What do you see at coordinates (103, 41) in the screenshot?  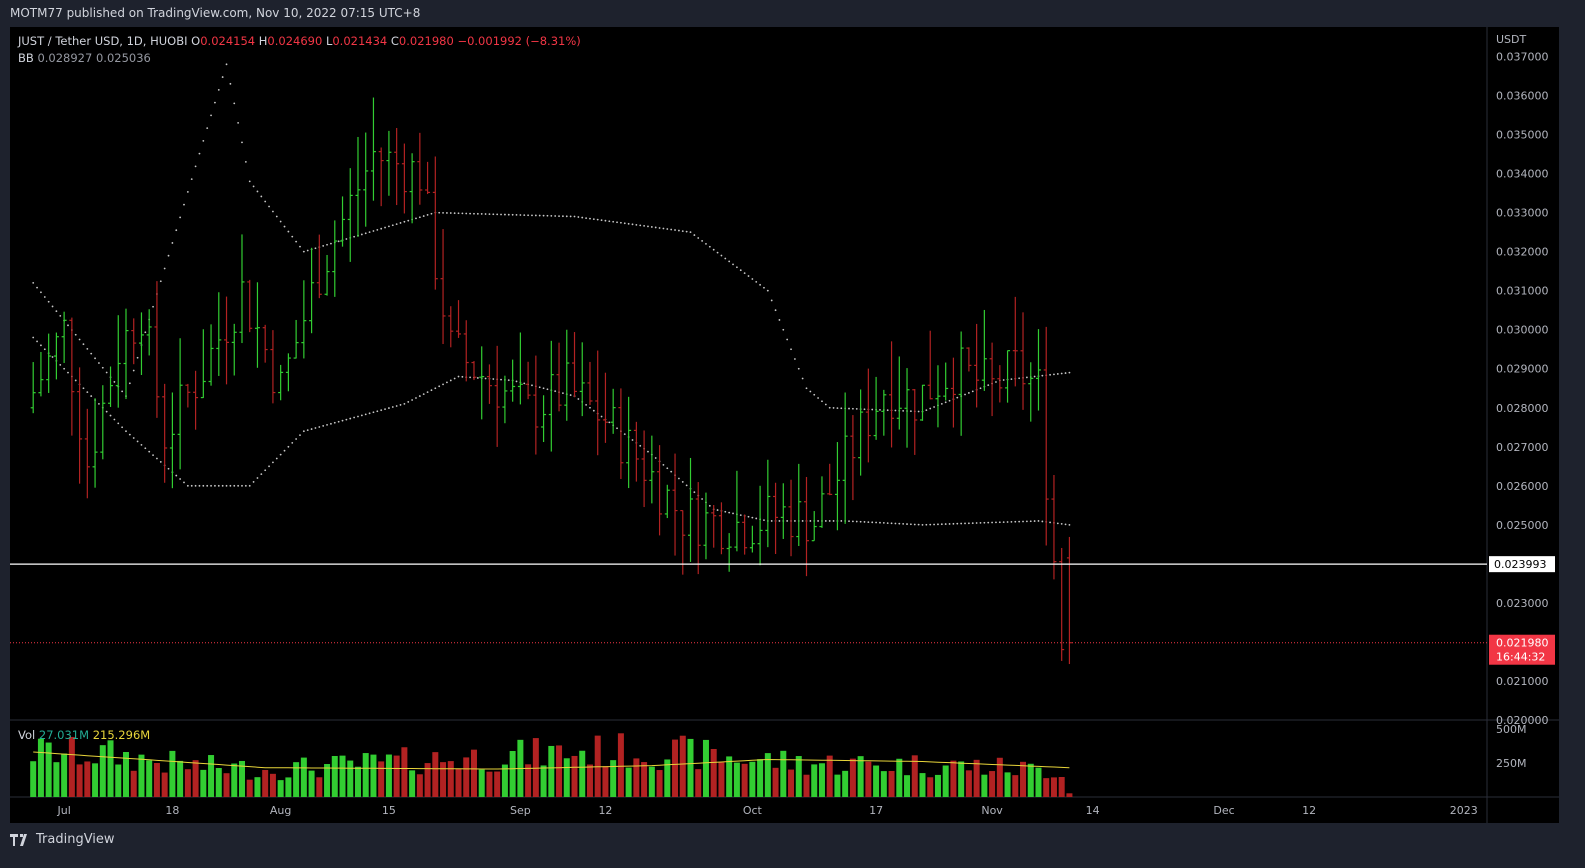 I see `symbol-name: JUST / Tether USD, 1D, HUOBI` at bounding box center [103, 41].